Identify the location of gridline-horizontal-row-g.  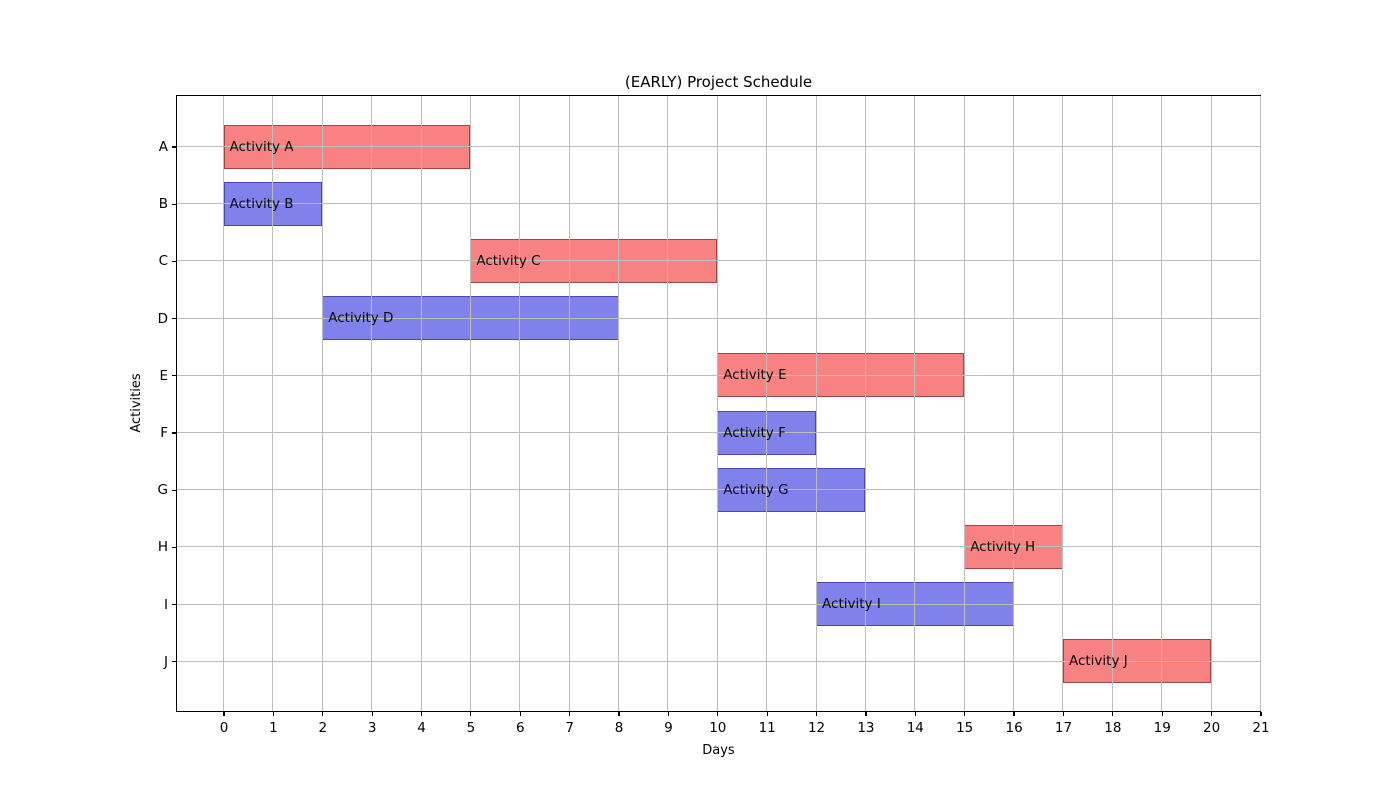
(718, 490).